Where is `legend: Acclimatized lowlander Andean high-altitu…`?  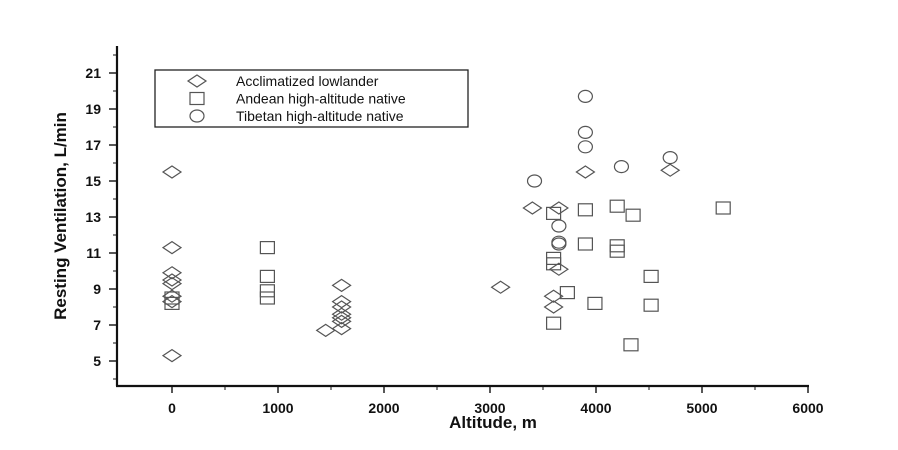 legend: Acclimatized lowlander Andean high-altitu… is located at coordinates (311, 98).